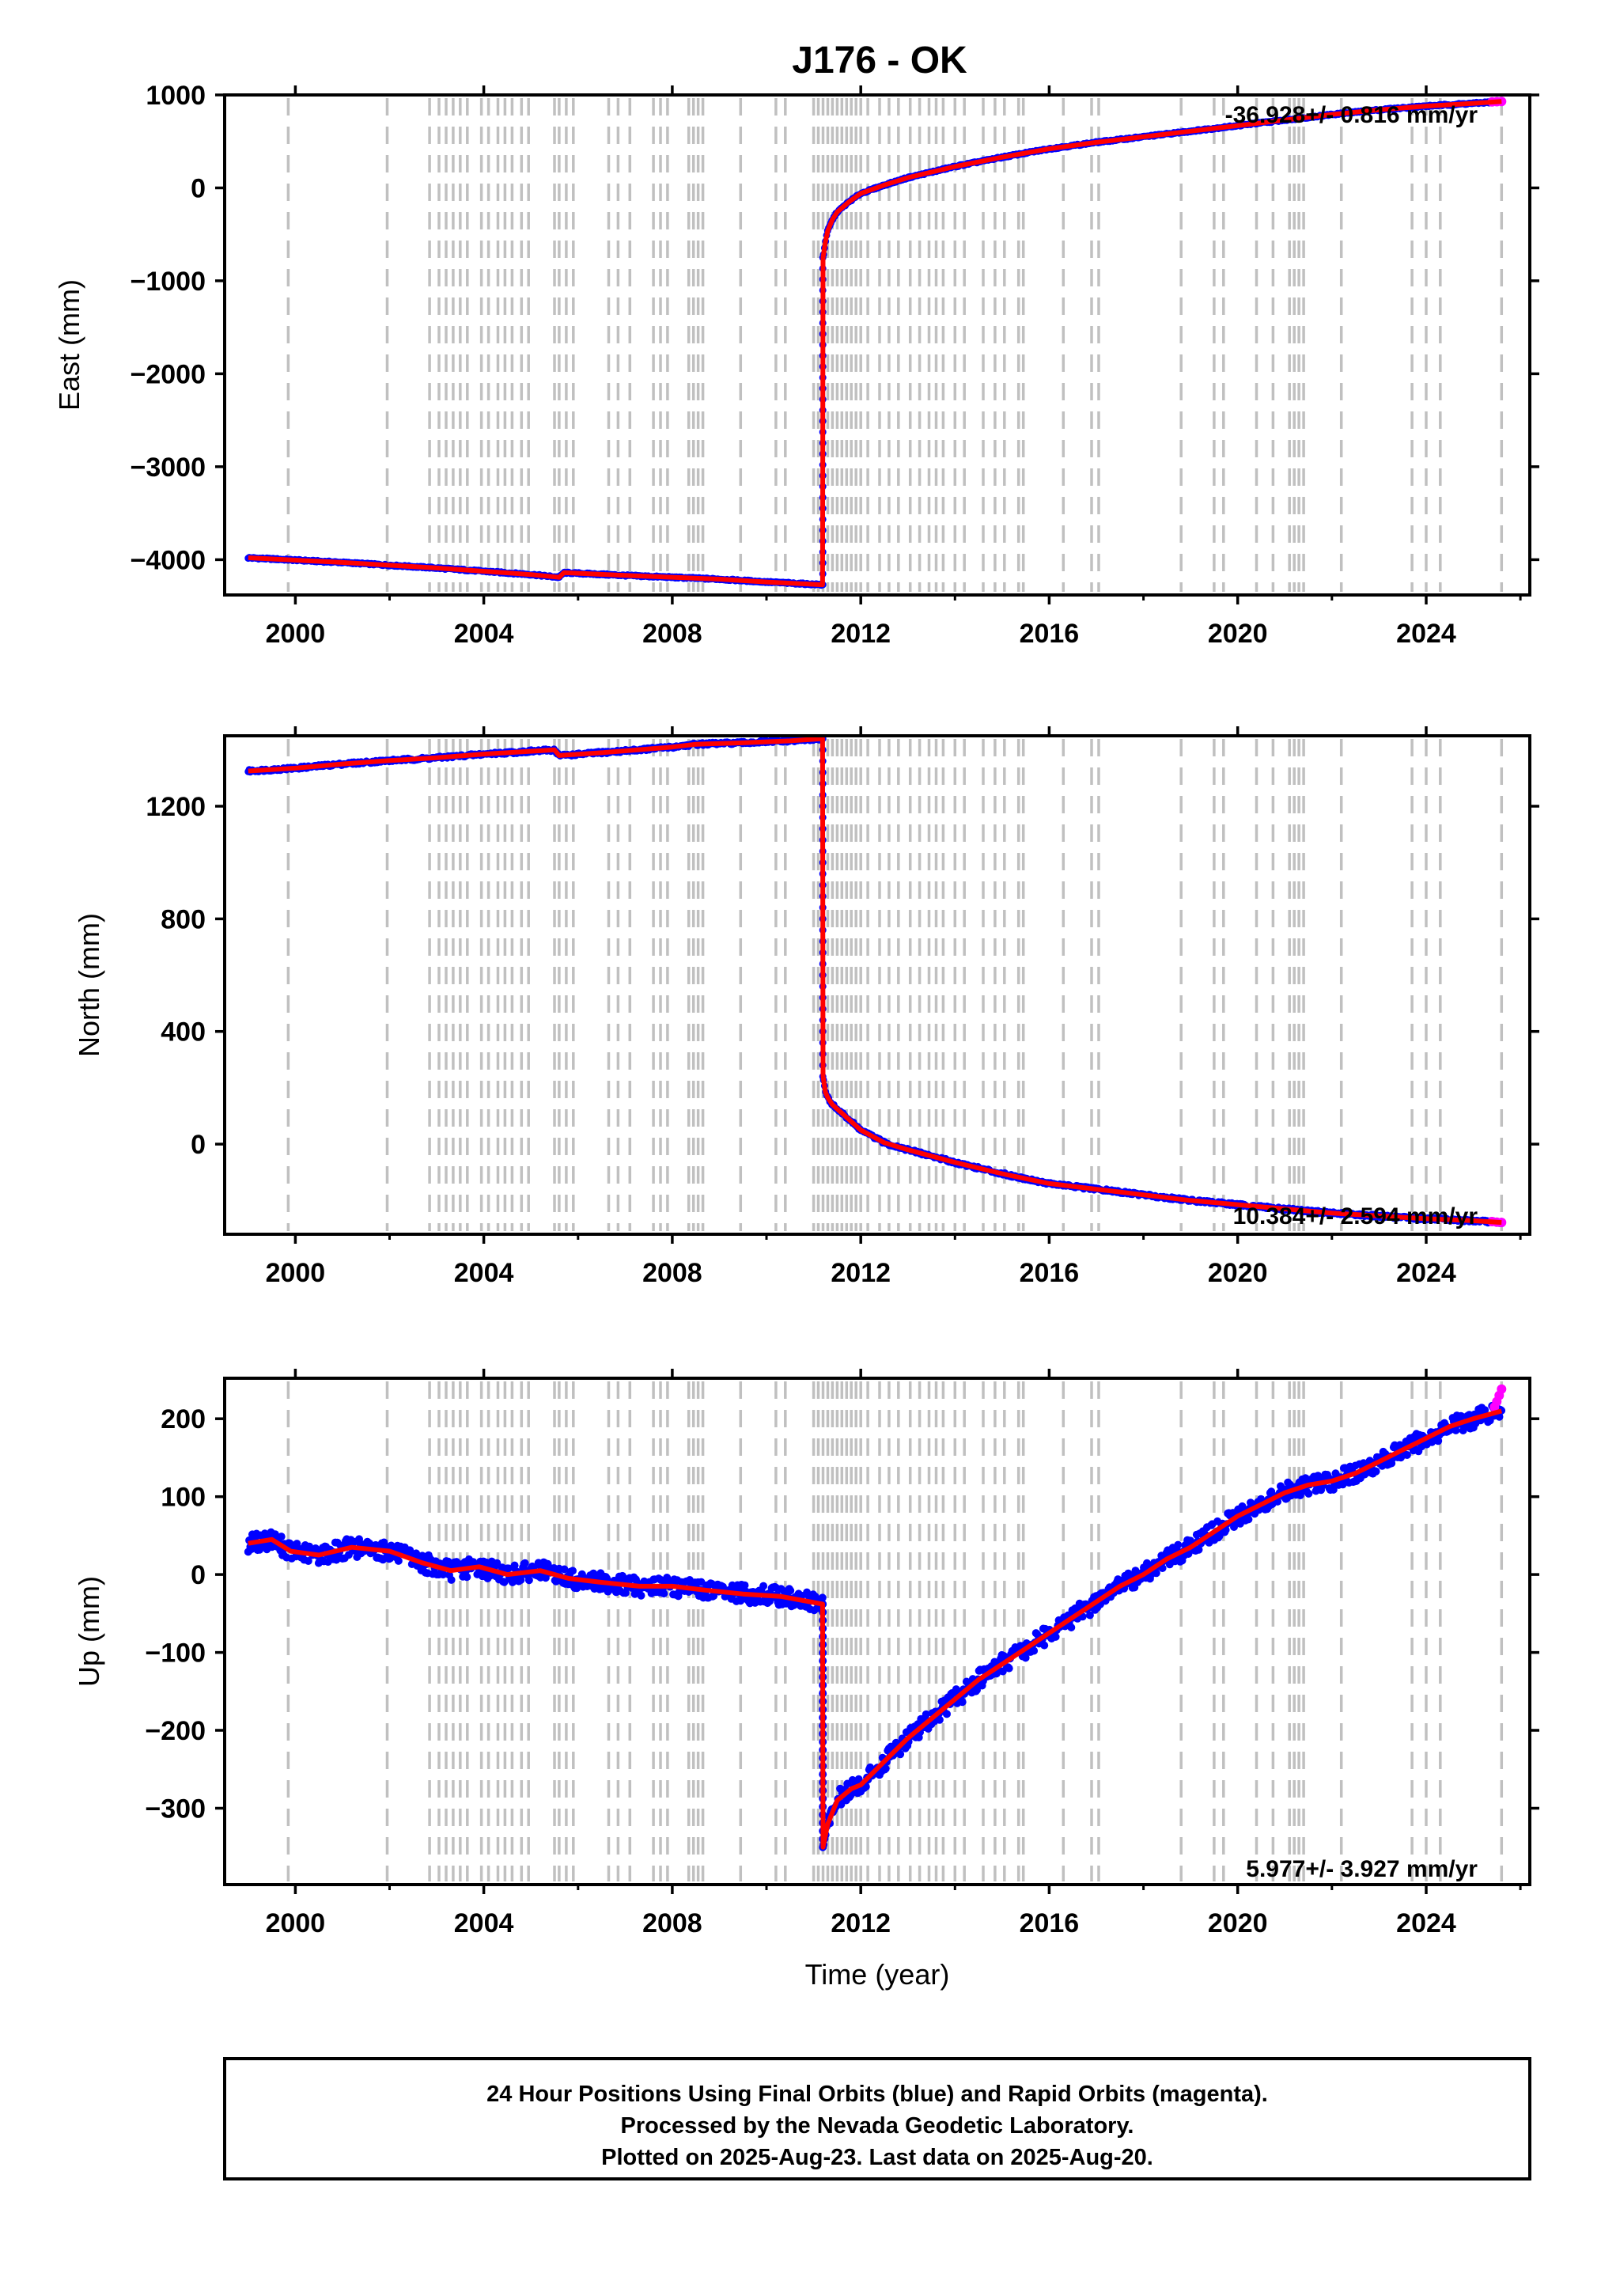 Image resolution: width=1601 pixels, height=2296 pixels. What do you see at coordinates (1362, 1869) in the screenshot?
I see `up-rate-label: 5.977+/- 3.927 mm/yr` at bounding box center [1362, 1869].